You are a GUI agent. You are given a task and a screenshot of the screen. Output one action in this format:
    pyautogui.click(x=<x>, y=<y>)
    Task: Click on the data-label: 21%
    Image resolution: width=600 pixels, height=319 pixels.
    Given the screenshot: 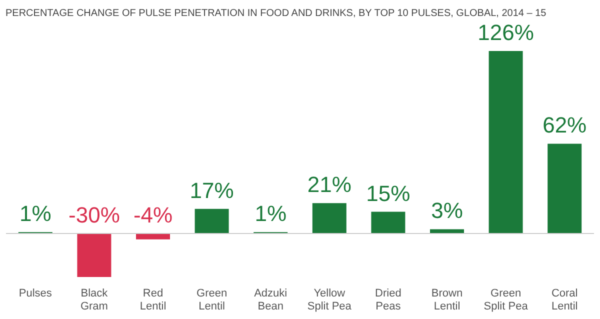 What is the action you would take?
    pyautogui.click(x=329, y=185)
    